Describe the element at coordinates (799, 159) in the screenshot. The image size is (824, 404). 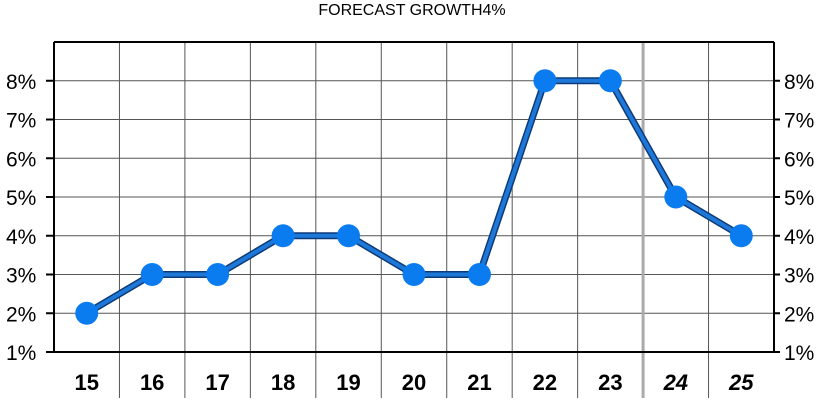
I see `y-tick-label-right: 6%` at that location.